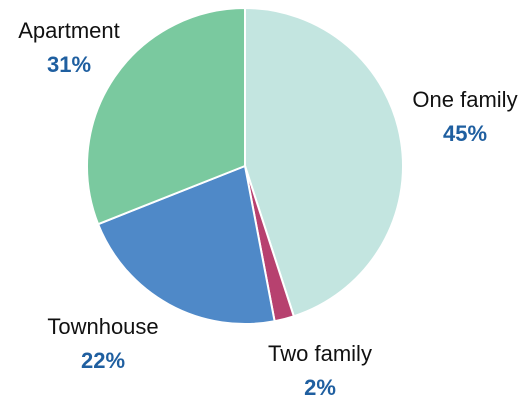 The image size is (530, 402). What do you see at coordinates (320, 353) in the screenshot?
I see `slice-label: Two family` at bounding box center [320, 353].